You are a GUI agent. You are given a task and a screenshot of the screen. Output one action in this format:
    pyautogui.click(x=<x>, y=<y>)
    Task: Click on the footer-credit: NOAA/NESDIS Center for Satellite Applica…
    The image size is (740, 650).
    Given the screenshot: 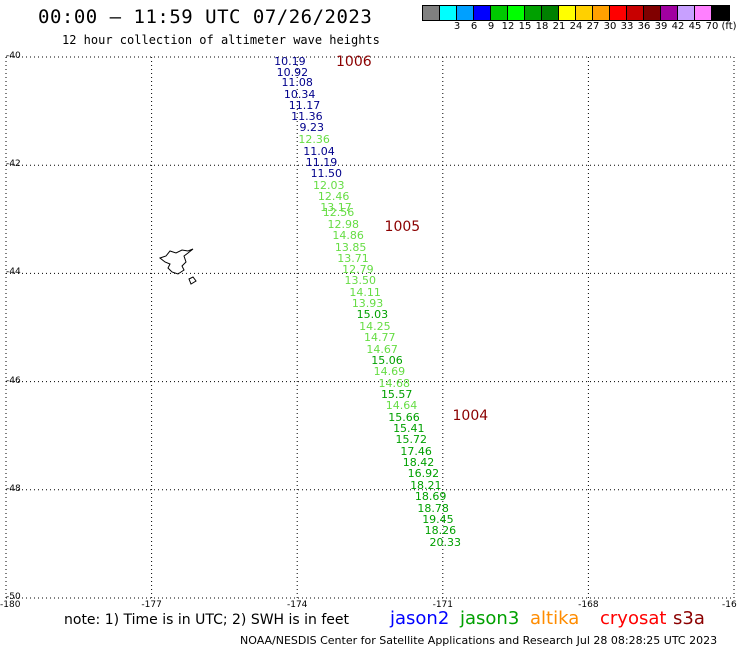 What is the action you would take?
    pyautogui.click(x=479, y=640)
    